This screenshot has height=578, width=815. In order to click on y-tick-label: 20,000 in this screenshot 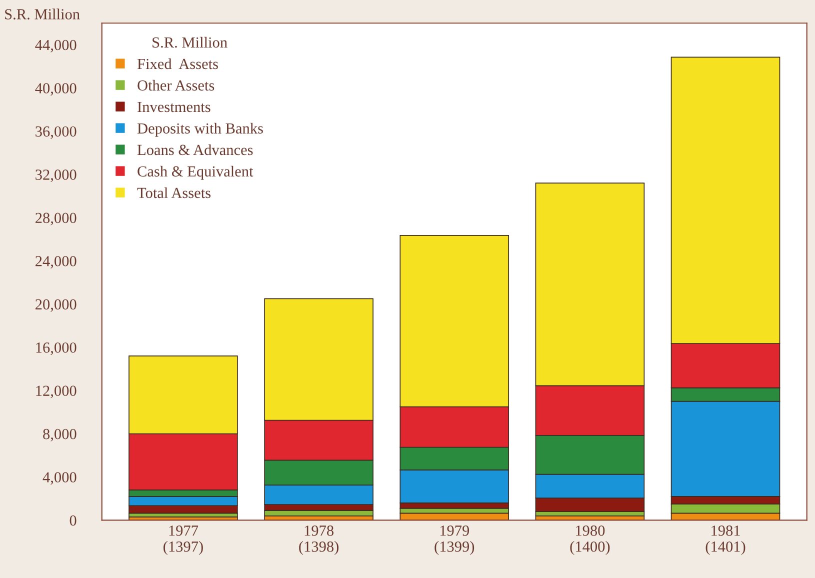, I will do `click(56, 305)`.